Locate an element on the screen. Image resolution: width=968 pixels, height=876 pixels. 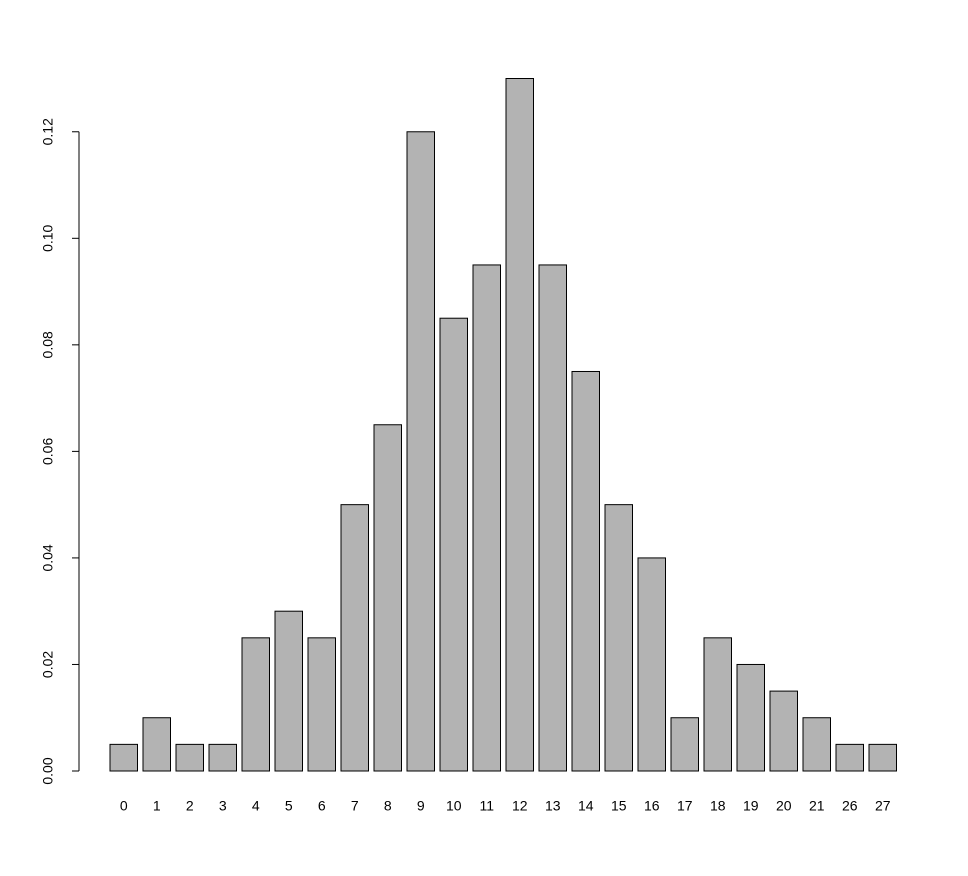
y-tick-label: 0.02 is located at coordinates (48, 664).